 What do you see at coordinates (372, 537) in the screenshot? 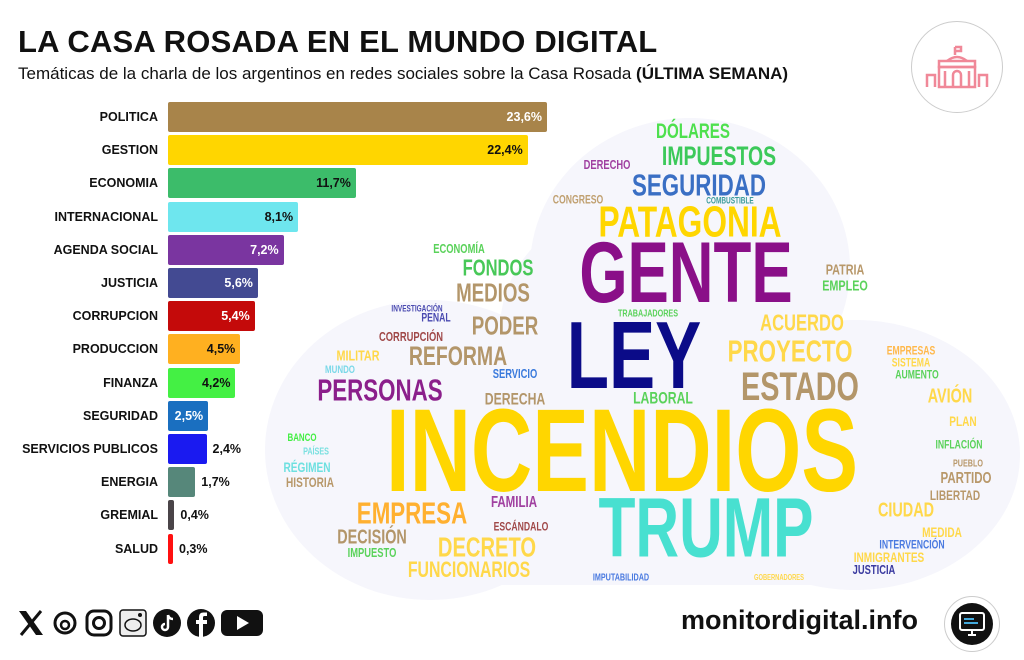
I see `cloud-word: DECISIÓN` at bounding box center [372, 537].